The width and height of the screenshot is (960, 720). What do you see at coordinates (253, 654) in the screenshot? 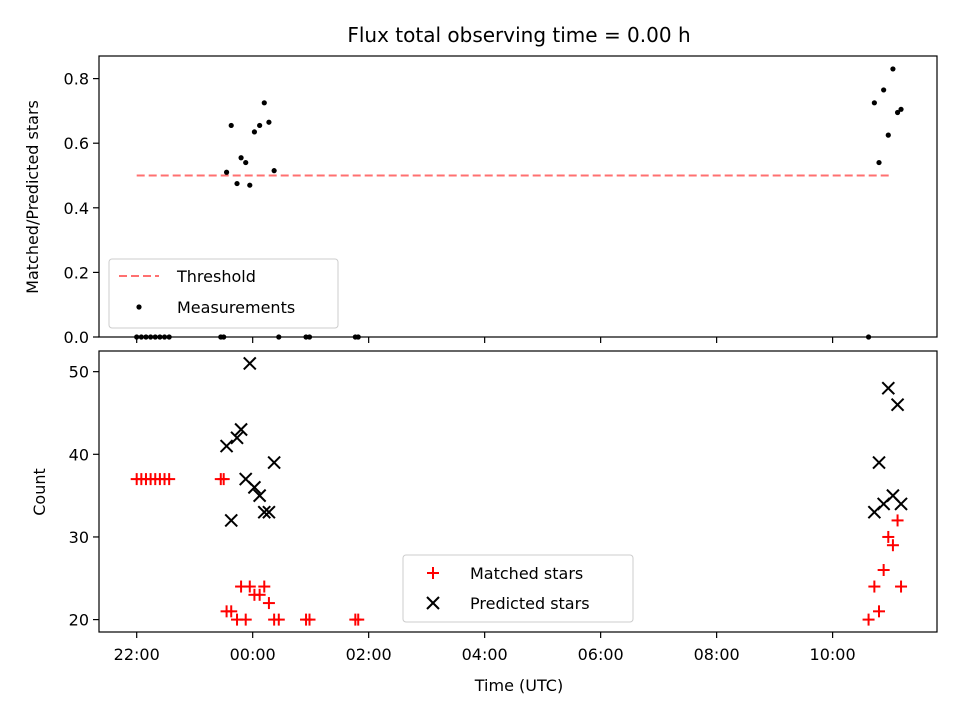
I see `x-tick-label: 00:00` at bounding box center [253, 654].